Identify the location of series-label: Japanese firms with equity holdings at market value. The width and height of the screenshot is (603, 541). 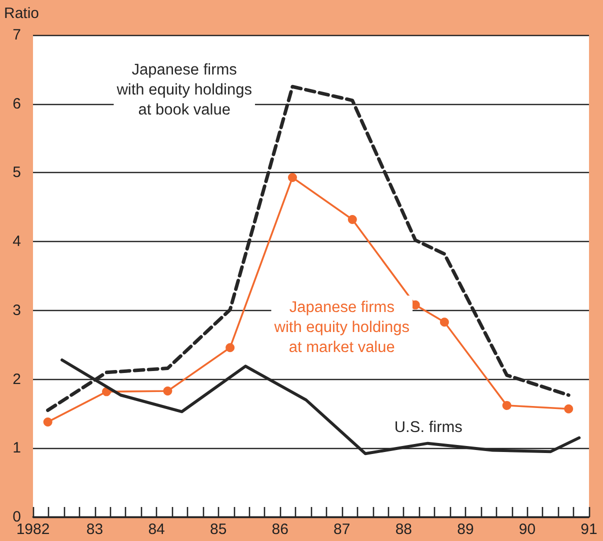
(341, 327).